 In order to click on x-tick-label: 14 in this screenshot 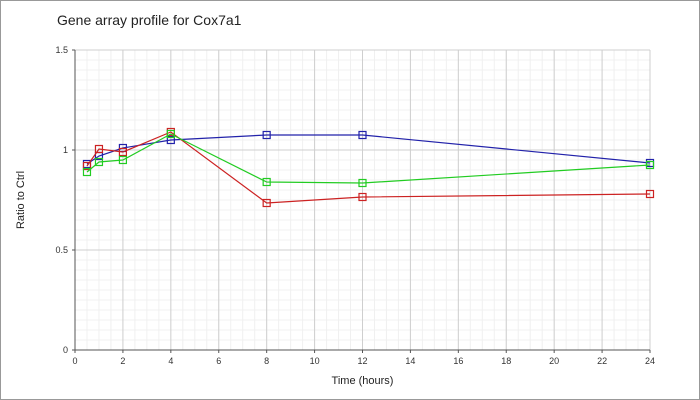, I will do `click(410, 361)`.